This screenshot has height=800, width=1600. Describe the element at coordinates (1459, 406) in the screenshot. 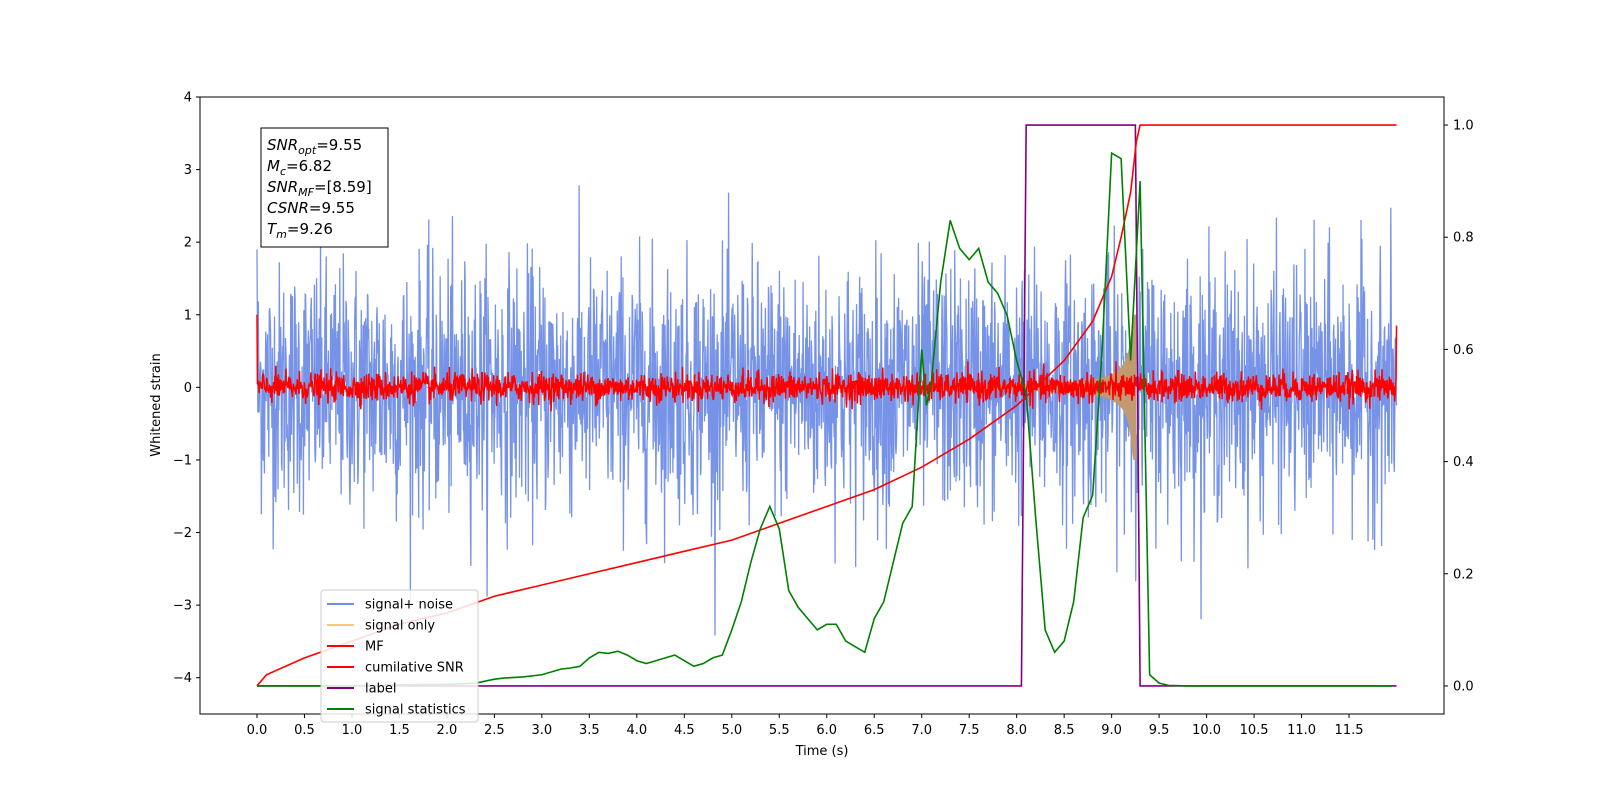

I see `y-axis-right: 0.0 0.2 0.4 0.6 0.8 1.0` at that location.